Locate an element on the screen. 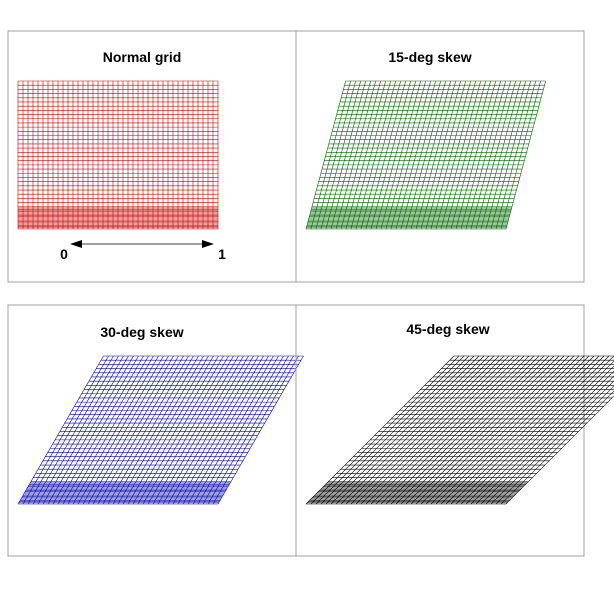  scale-bar: 0 1 is located at coordinates (143, 251).